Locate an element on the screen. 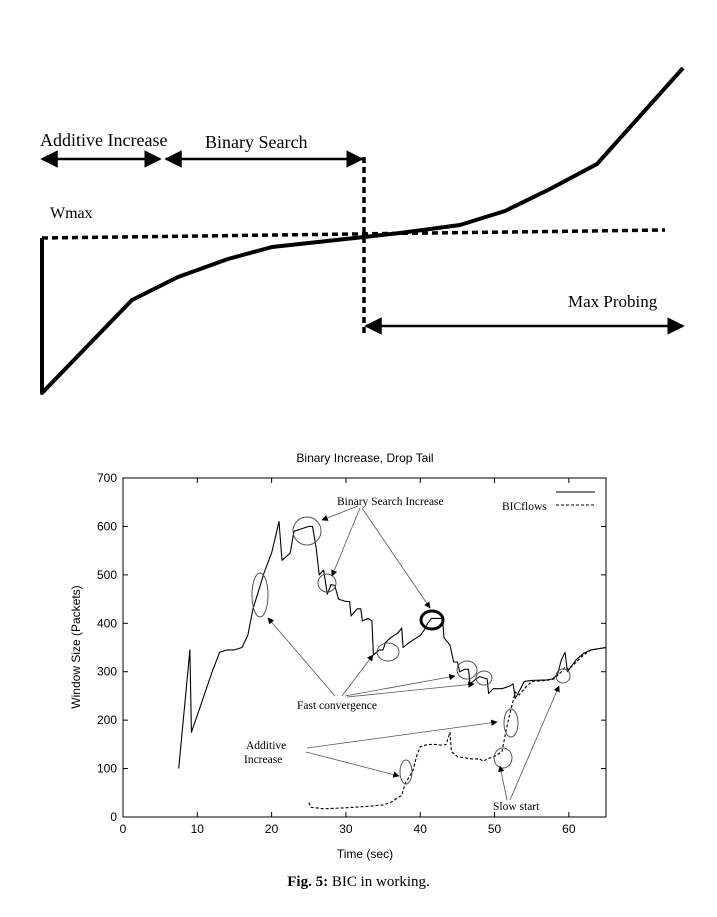 The height and width of the screenshot is (917, 717). figure-caption: Fig. 5: BIC in working. is located at coordinates (358, 882).